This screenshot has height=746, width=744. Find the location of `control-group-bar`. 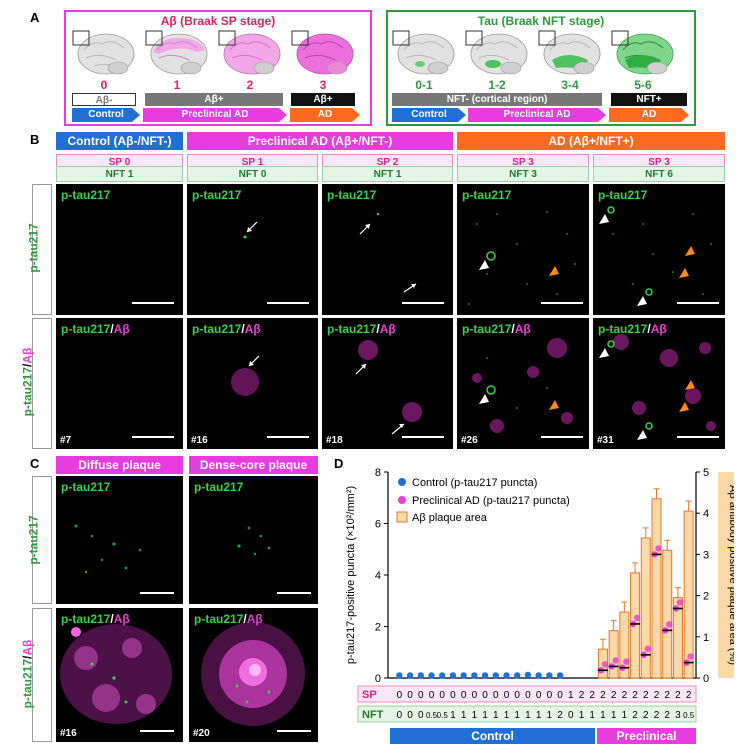

control-group-bar is located at coordinates (493, 736).